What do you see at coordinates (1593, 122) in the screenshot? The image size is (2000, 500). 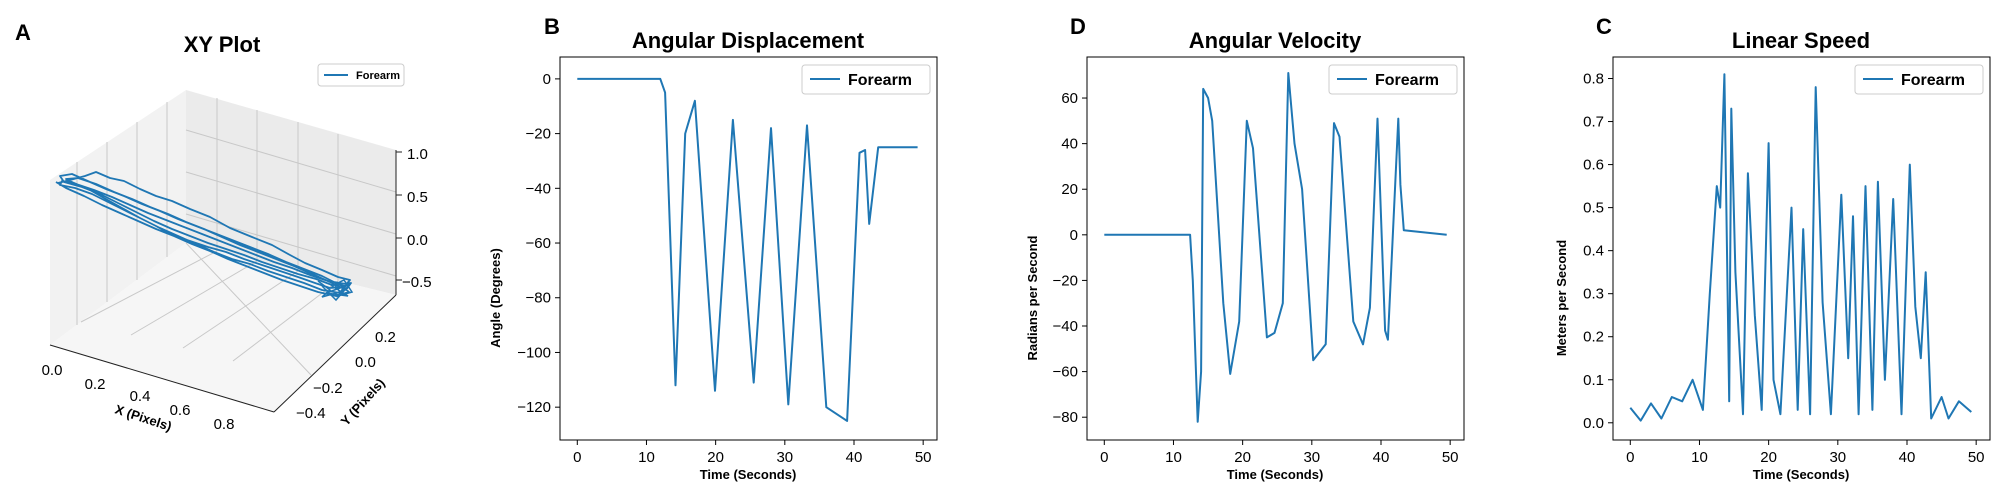 I see `y-tick-label: 0.7` at bounding box center [1593, 122].